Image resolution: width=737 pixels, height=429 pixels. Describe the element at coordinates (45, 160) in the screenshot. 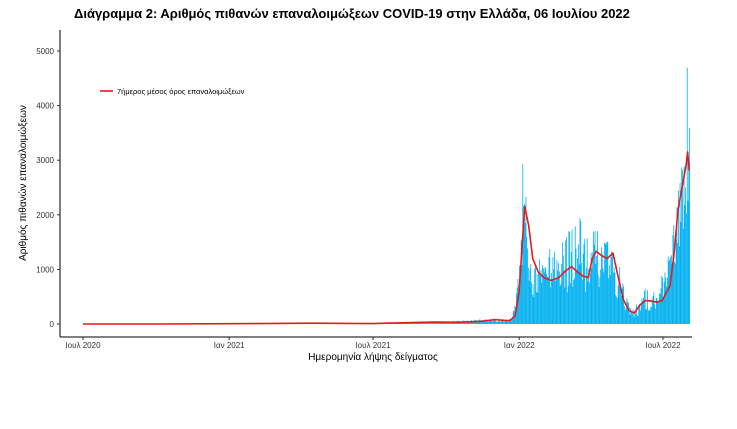

I see `y-tick-label: 3000` at that location.